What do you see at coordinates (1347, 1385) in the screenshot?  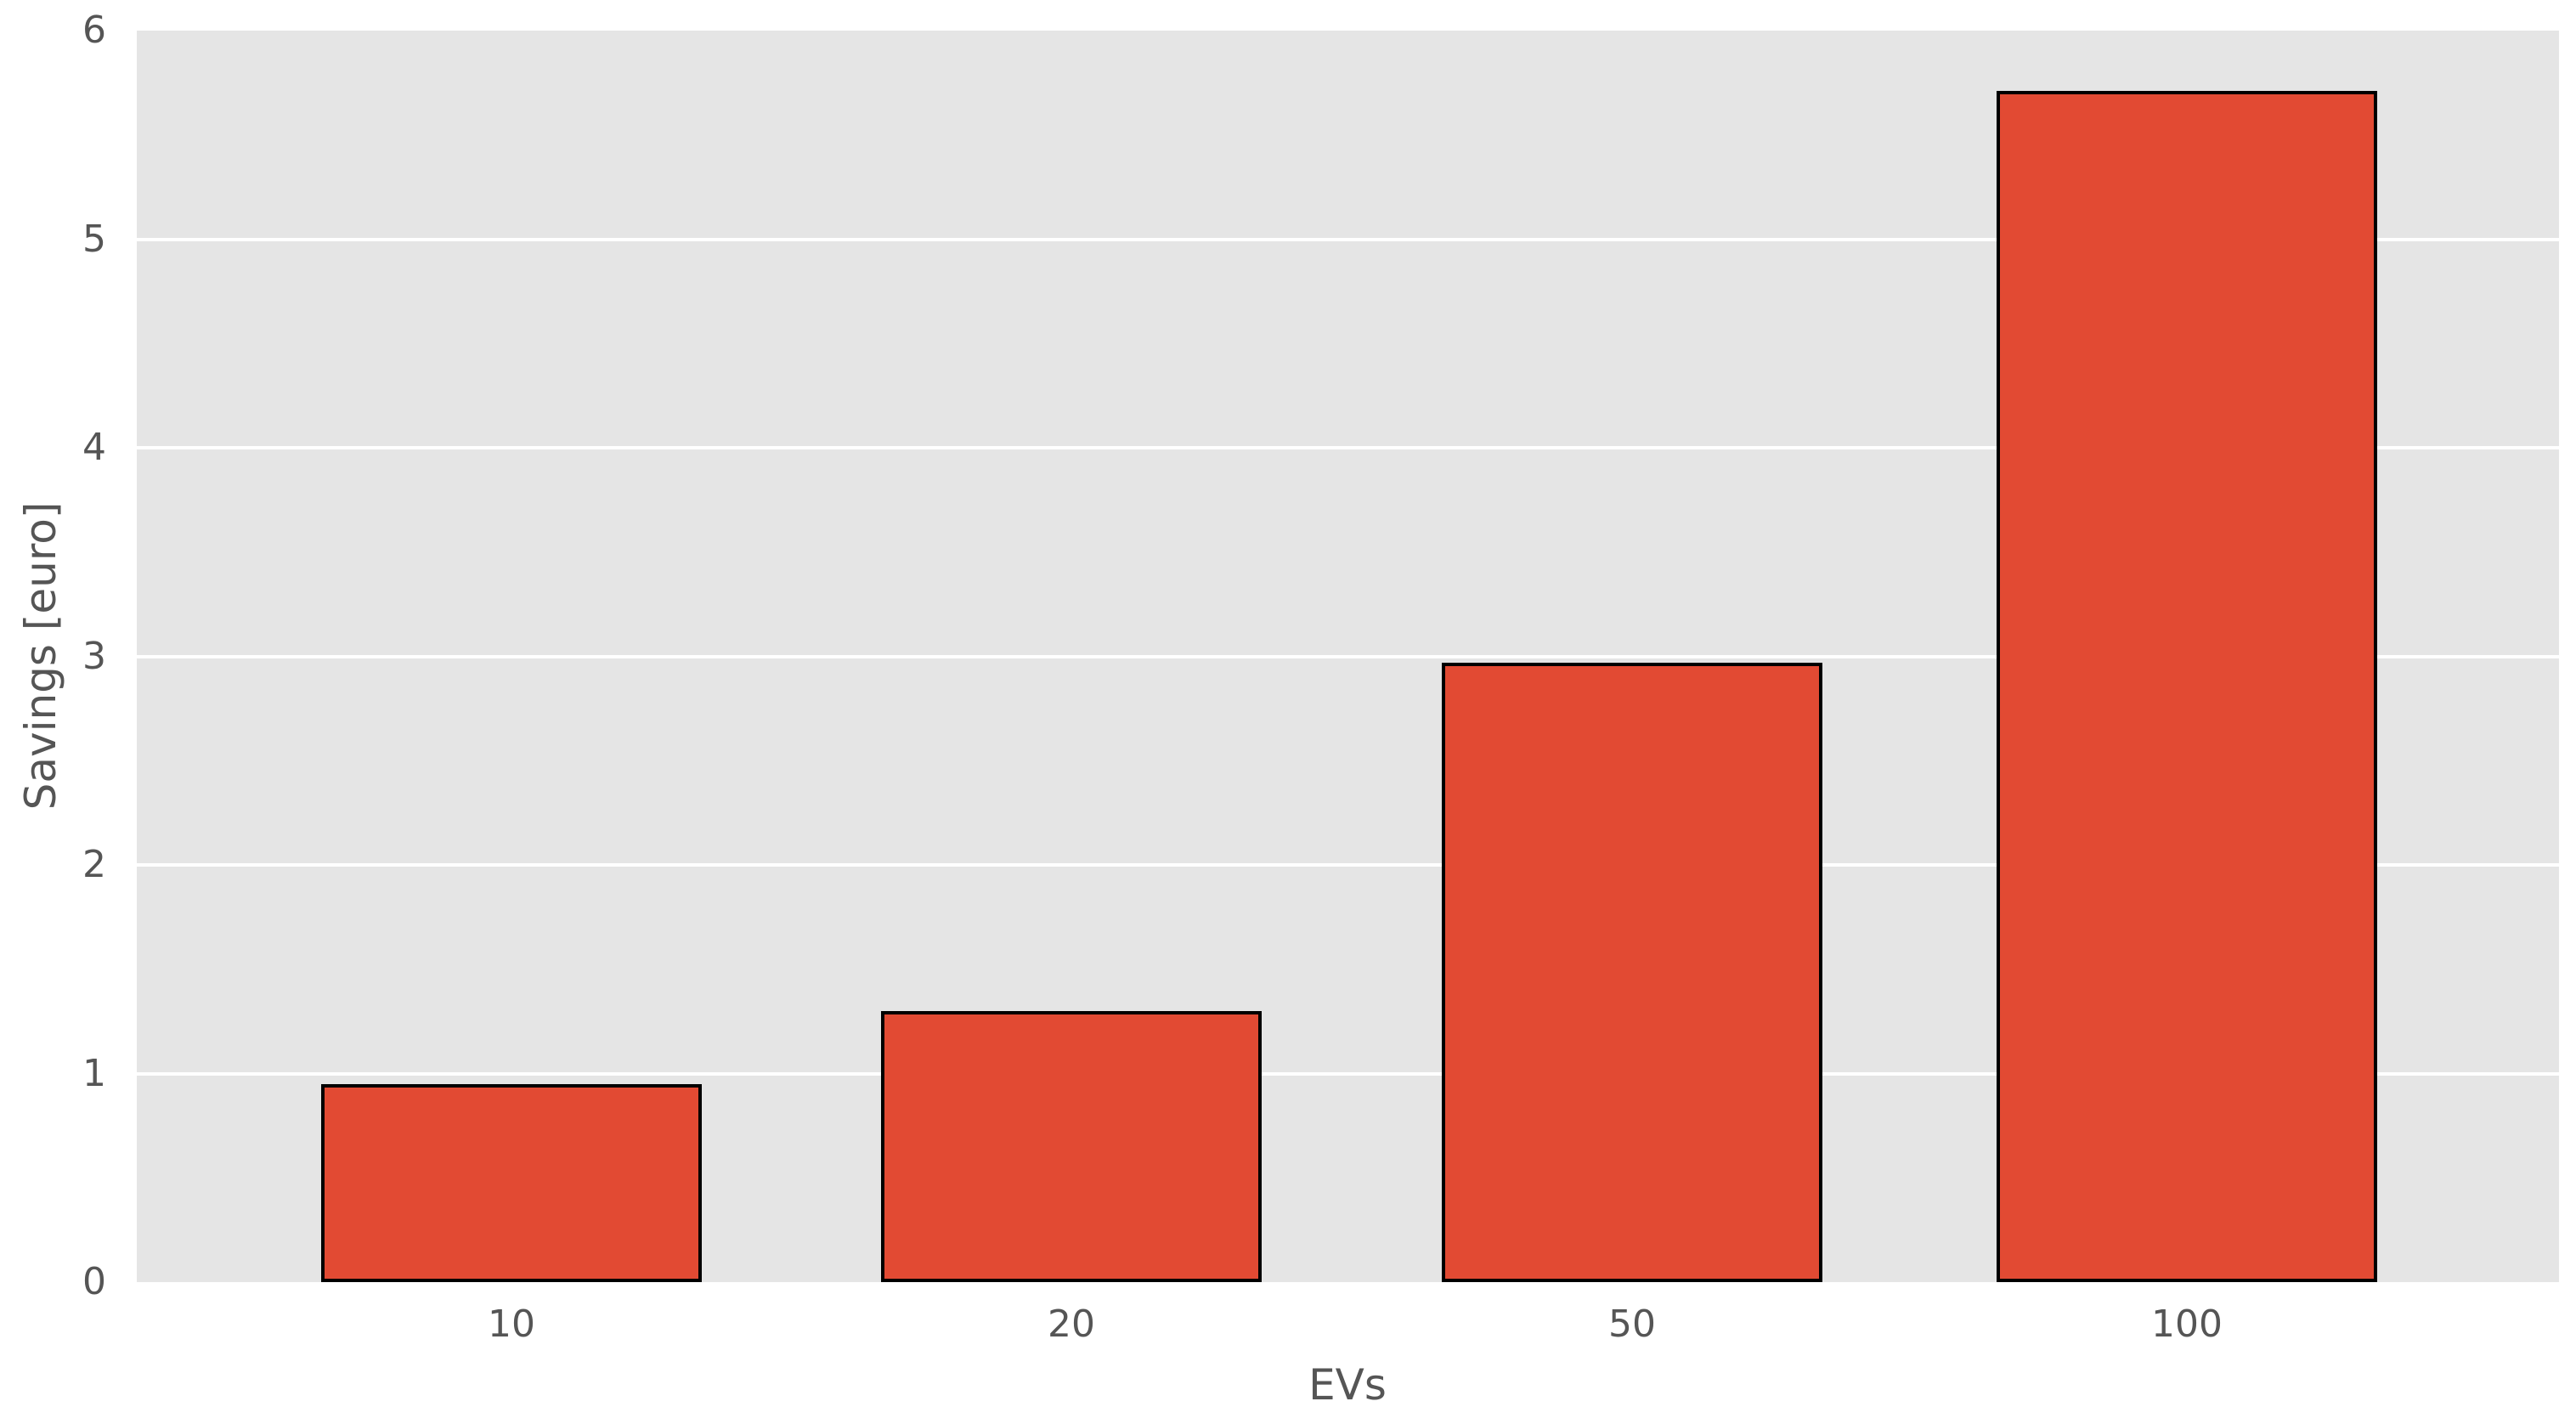 I see `x-axis-label: EVs` at bounding box center [1347, 1385].